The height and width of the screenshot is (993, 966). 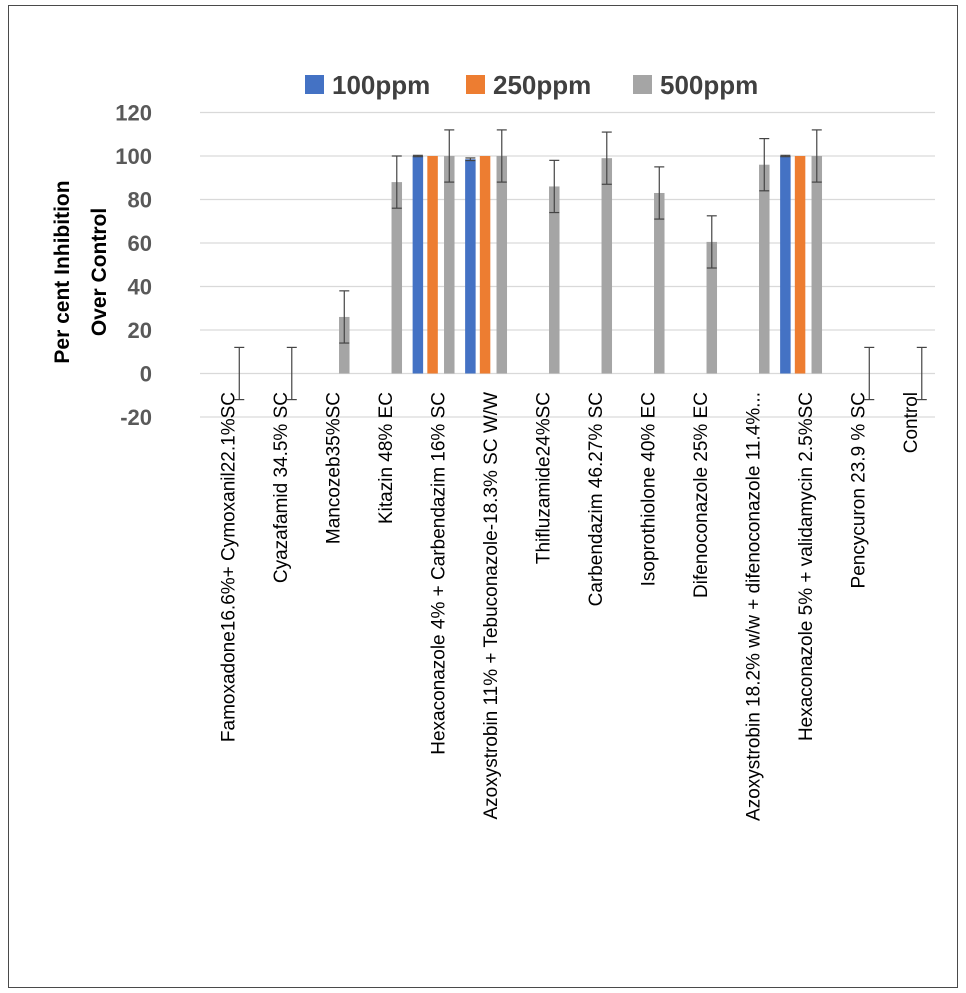 I want to click on y-tick-label: -20, so click(x=136, y=417).